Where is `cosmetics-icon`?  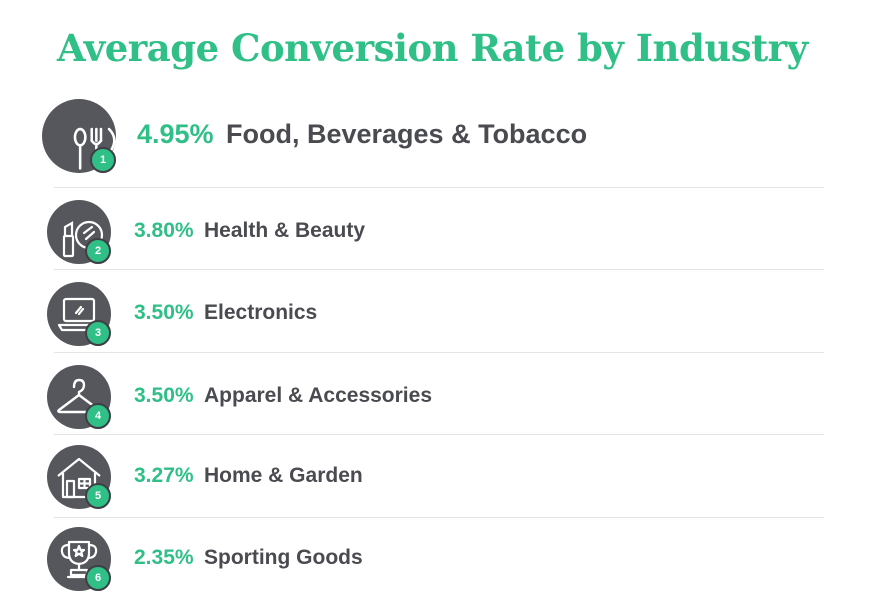 cosmetics-icon is located at coordinates (83, 239).